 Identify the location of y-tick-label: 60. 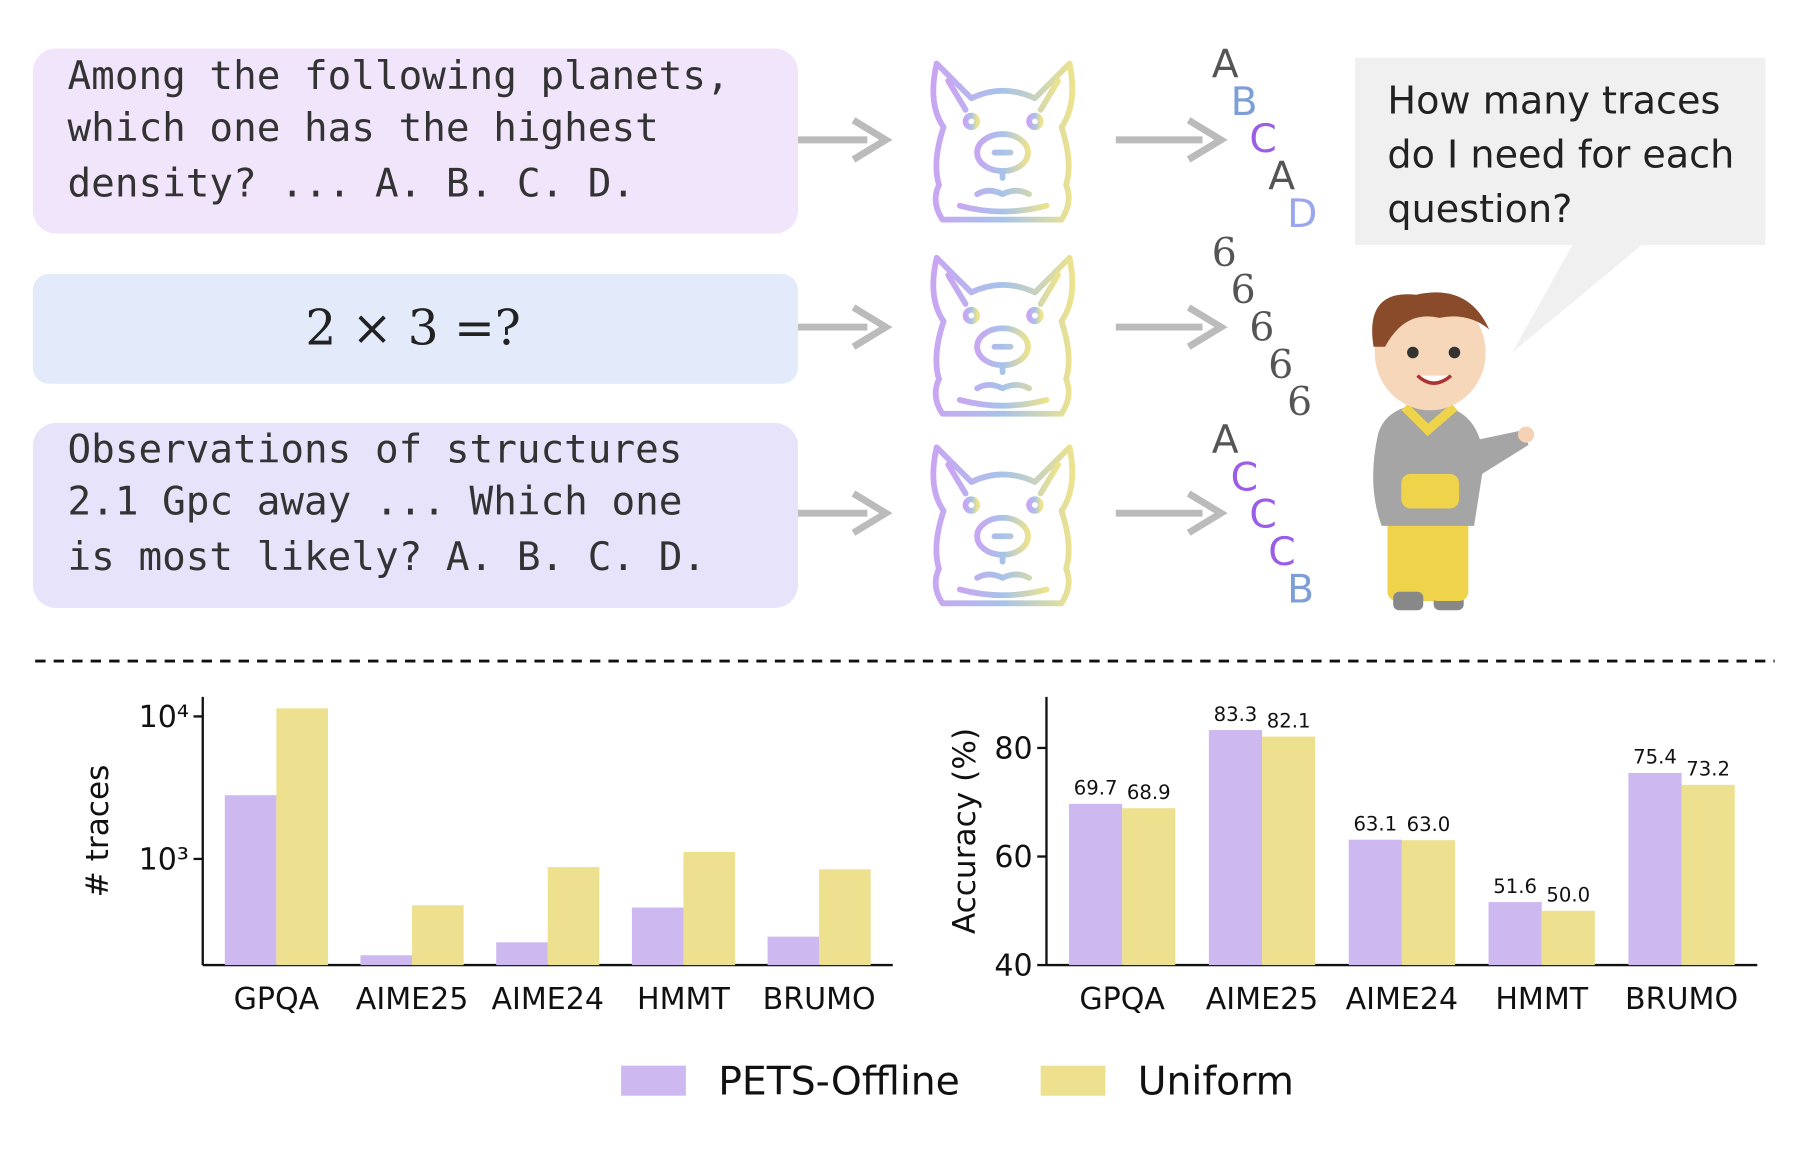
(1013, 857).